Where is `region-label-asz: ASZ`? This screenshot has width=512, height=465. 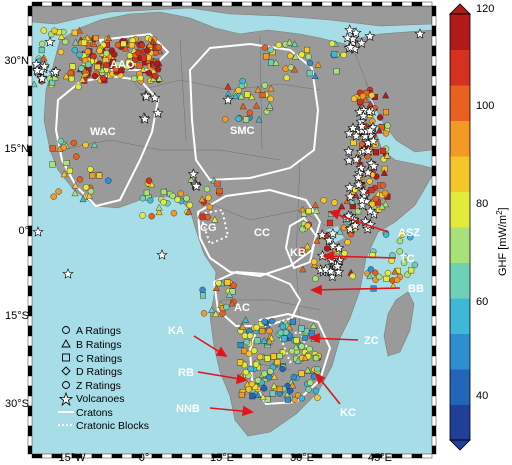
region-label-asz: ASZ is located at coordinates (409, 233).